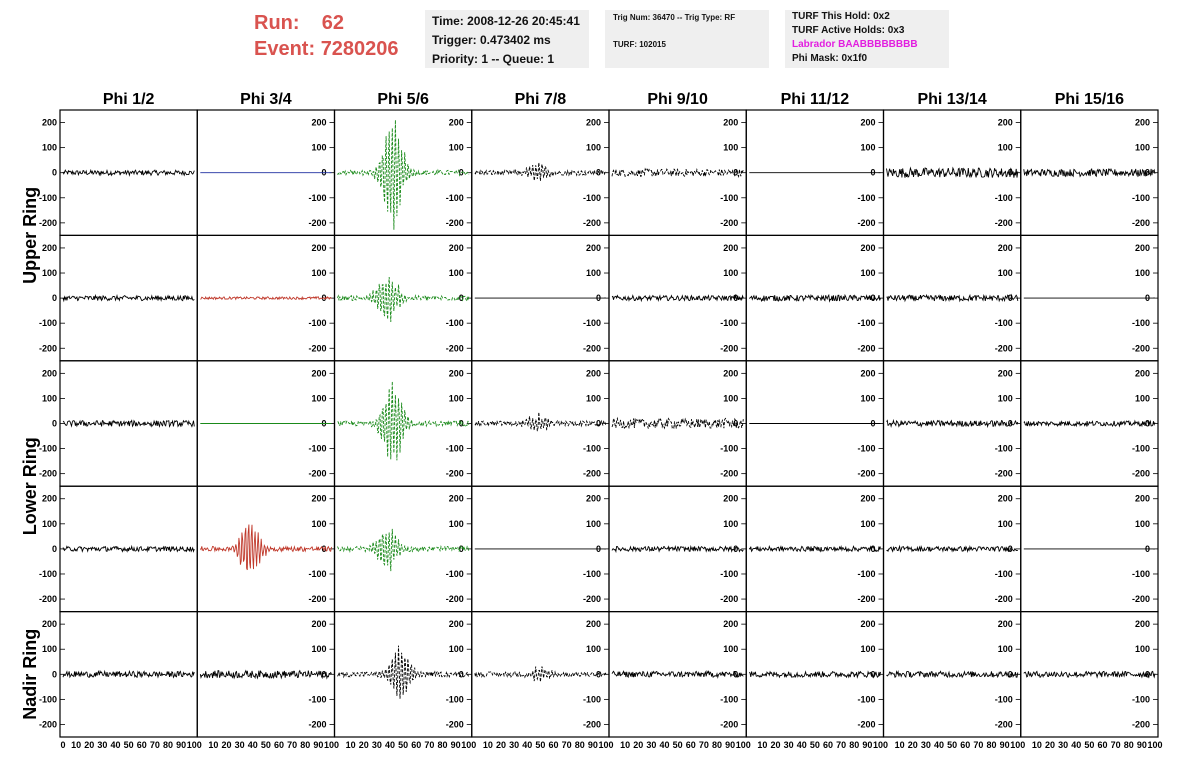  I want to click on phi-mask-text: Phi Mask: 0x1f0, so click(830, 58).